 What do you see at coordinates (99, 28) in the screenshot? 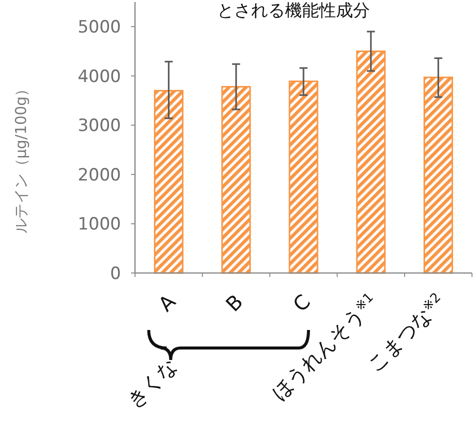
I see `y-tick-label: 5000` at bounding box center [99, 28].